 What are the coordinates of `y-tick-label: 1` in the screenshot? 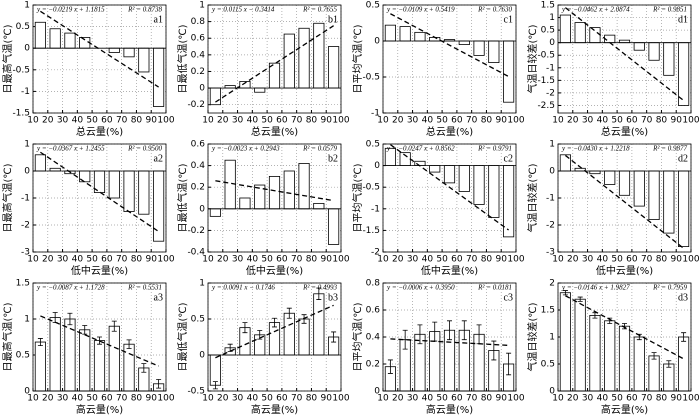 It's located at (552, 338).